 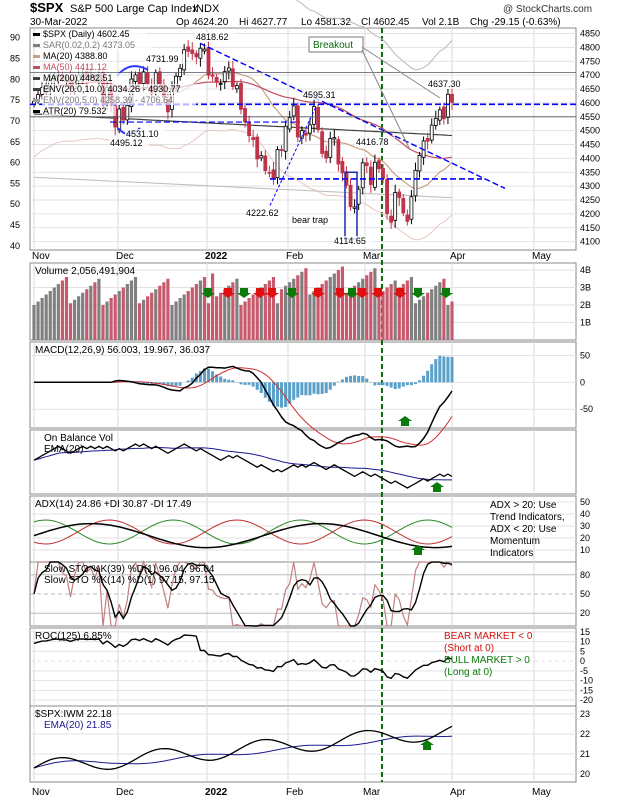 What do you see at coordinates (458, 256) in the screenshot?
I see `x-tick-label: Apr` at bounding box center [458, 256].